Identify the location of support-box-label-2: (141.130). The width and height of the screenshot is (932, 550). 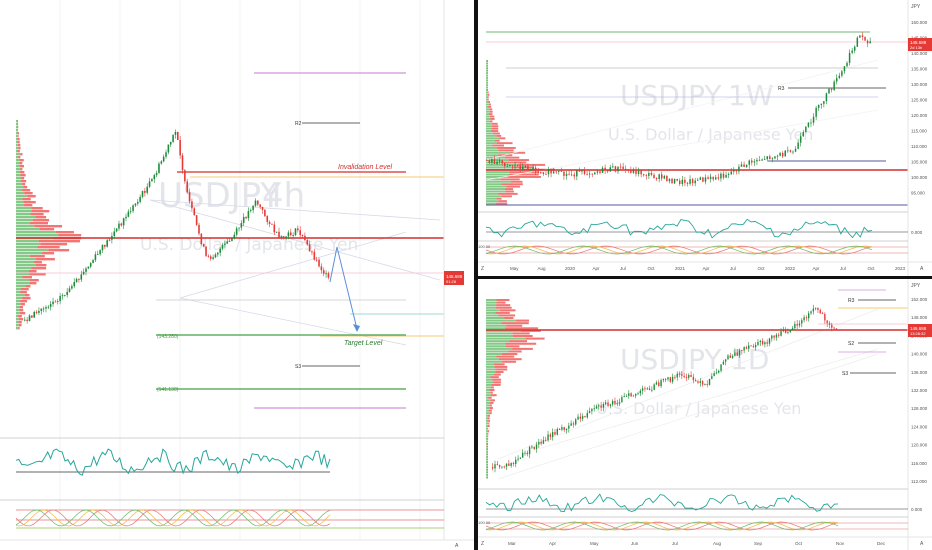
(168, 390).